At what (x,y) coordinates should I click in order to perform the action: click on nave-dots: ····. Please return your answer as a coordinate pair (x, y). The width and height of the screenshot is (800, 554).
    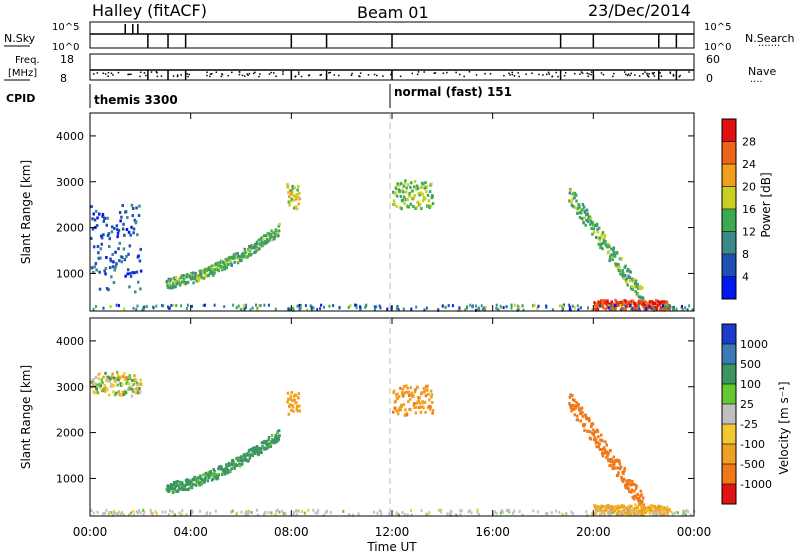
    Looking at the image, I should click on (756, 82).